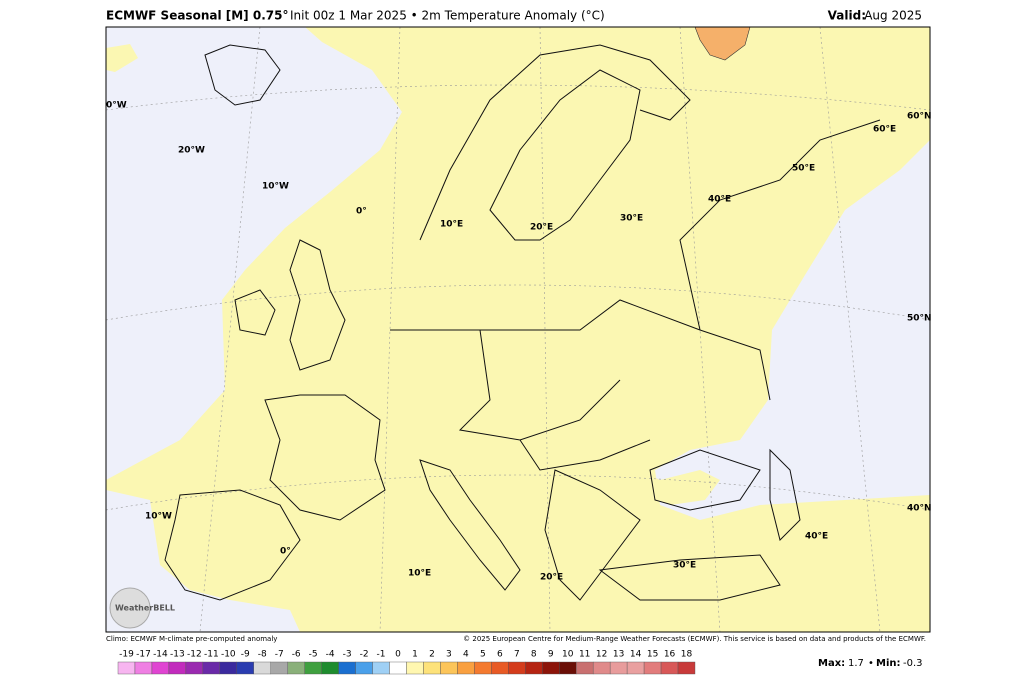 This screenshot has width=1024, height=689. What do you see at coordinates (919, 509) in the screenshot?
I see `graticule-label: 40°N` at bounding box center [919, 509].